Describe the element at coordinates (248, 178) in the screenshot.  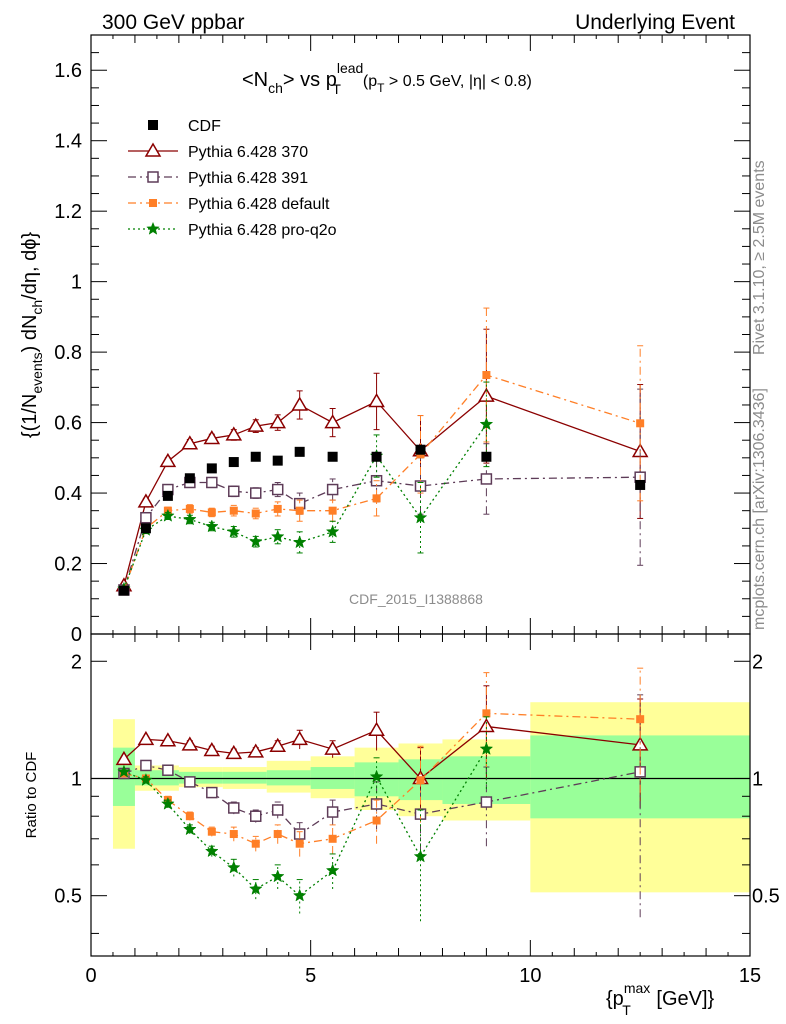
I see `legend-label-2: Pythia 6.428 391` at that location.